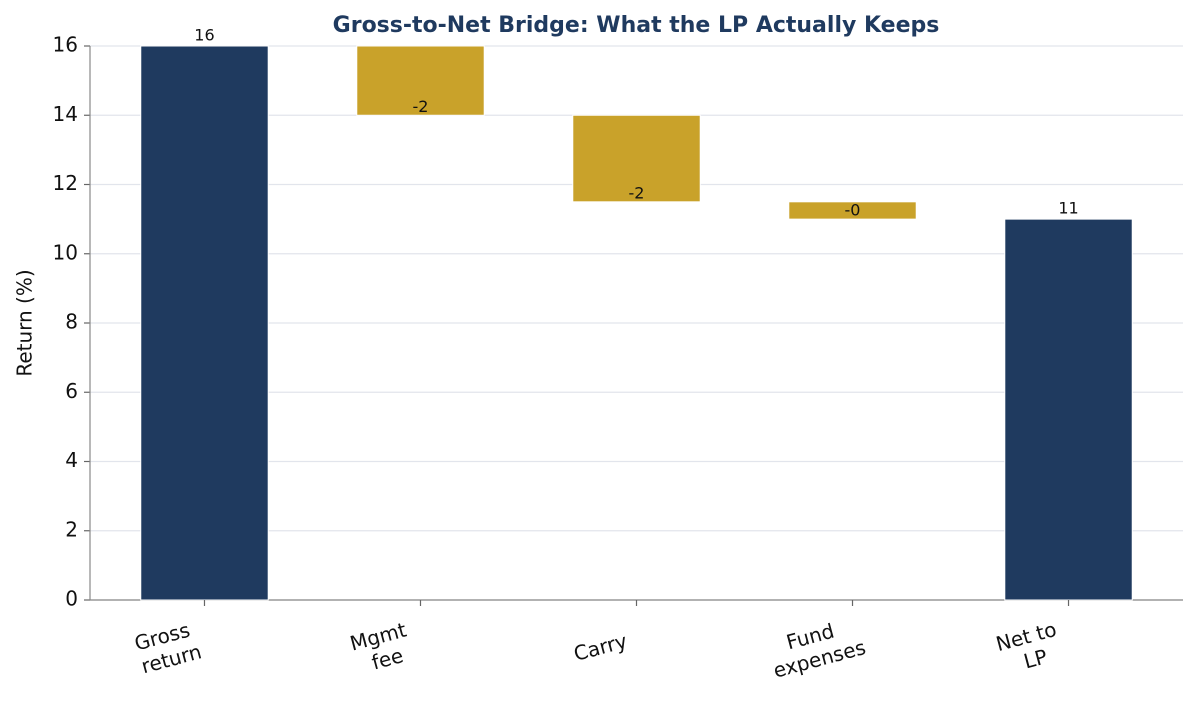 Image resolution: width=1197 pixels, height=706 pixels. What do you see at coordinates (25, 322) in the screenshot?
I see `y-axis-label: Return (%)` at bounding box center [25, 322].